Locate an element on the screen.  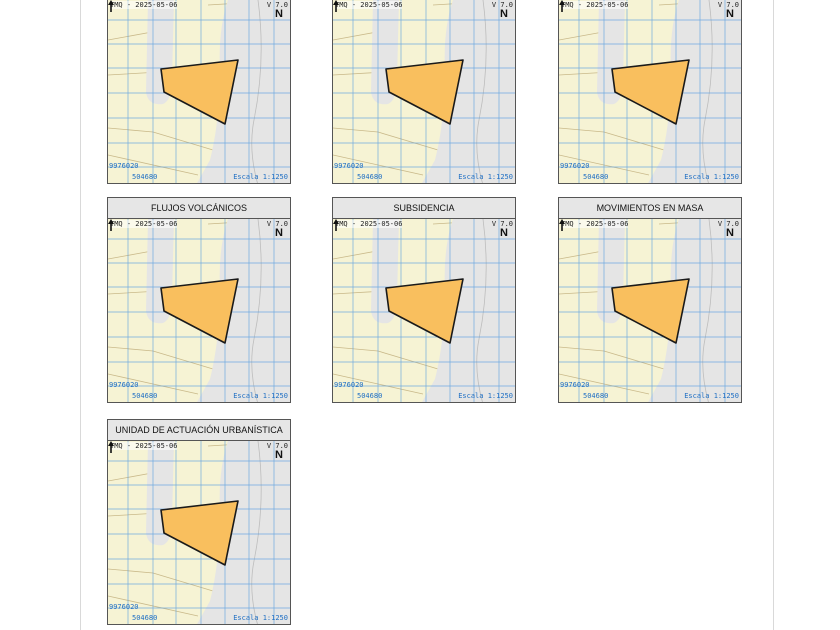
map-panel: MOVIMIENTOS EN MASA is located at coordinates (650, 300).